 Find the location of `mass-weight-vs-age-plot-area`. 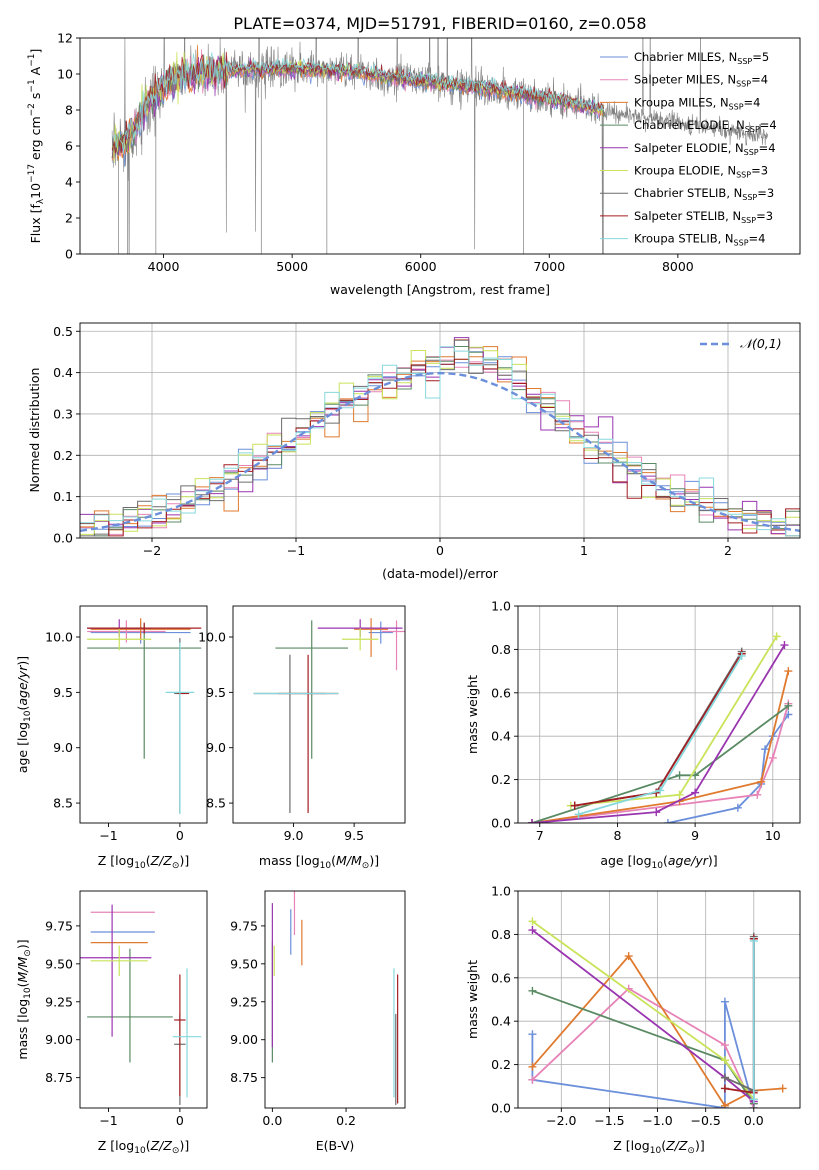

mass-weight-vs-age-plot-area is located at coordinates (659, 714).